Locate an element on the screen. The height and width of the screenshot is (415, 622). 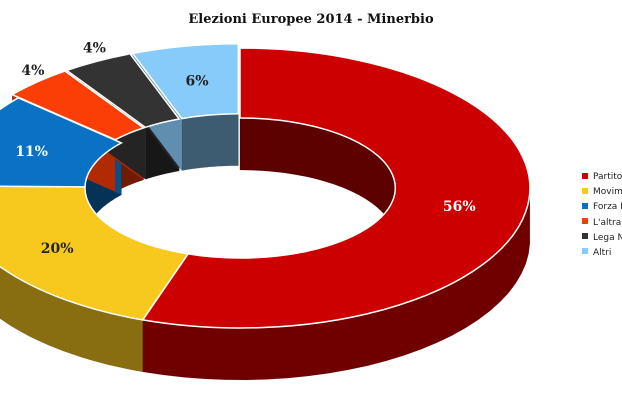
legend-item-5: Altri is located at coordinates (602, 253).